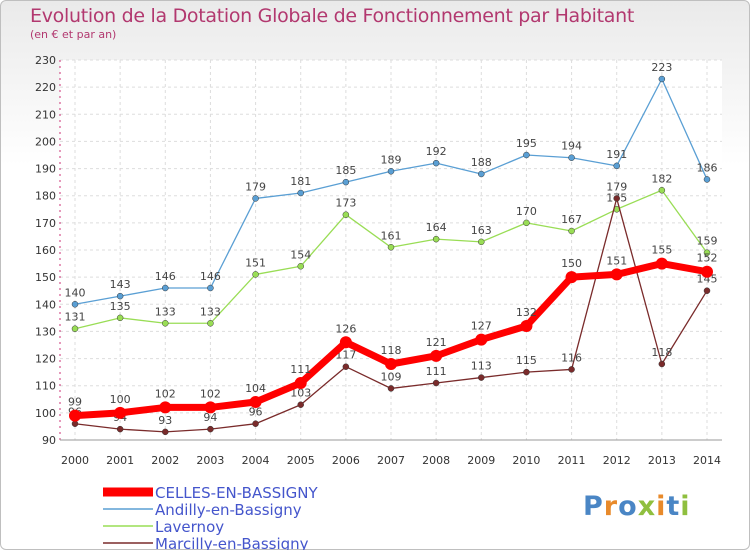  I want to click on data-label: 126, so click(345, 328).